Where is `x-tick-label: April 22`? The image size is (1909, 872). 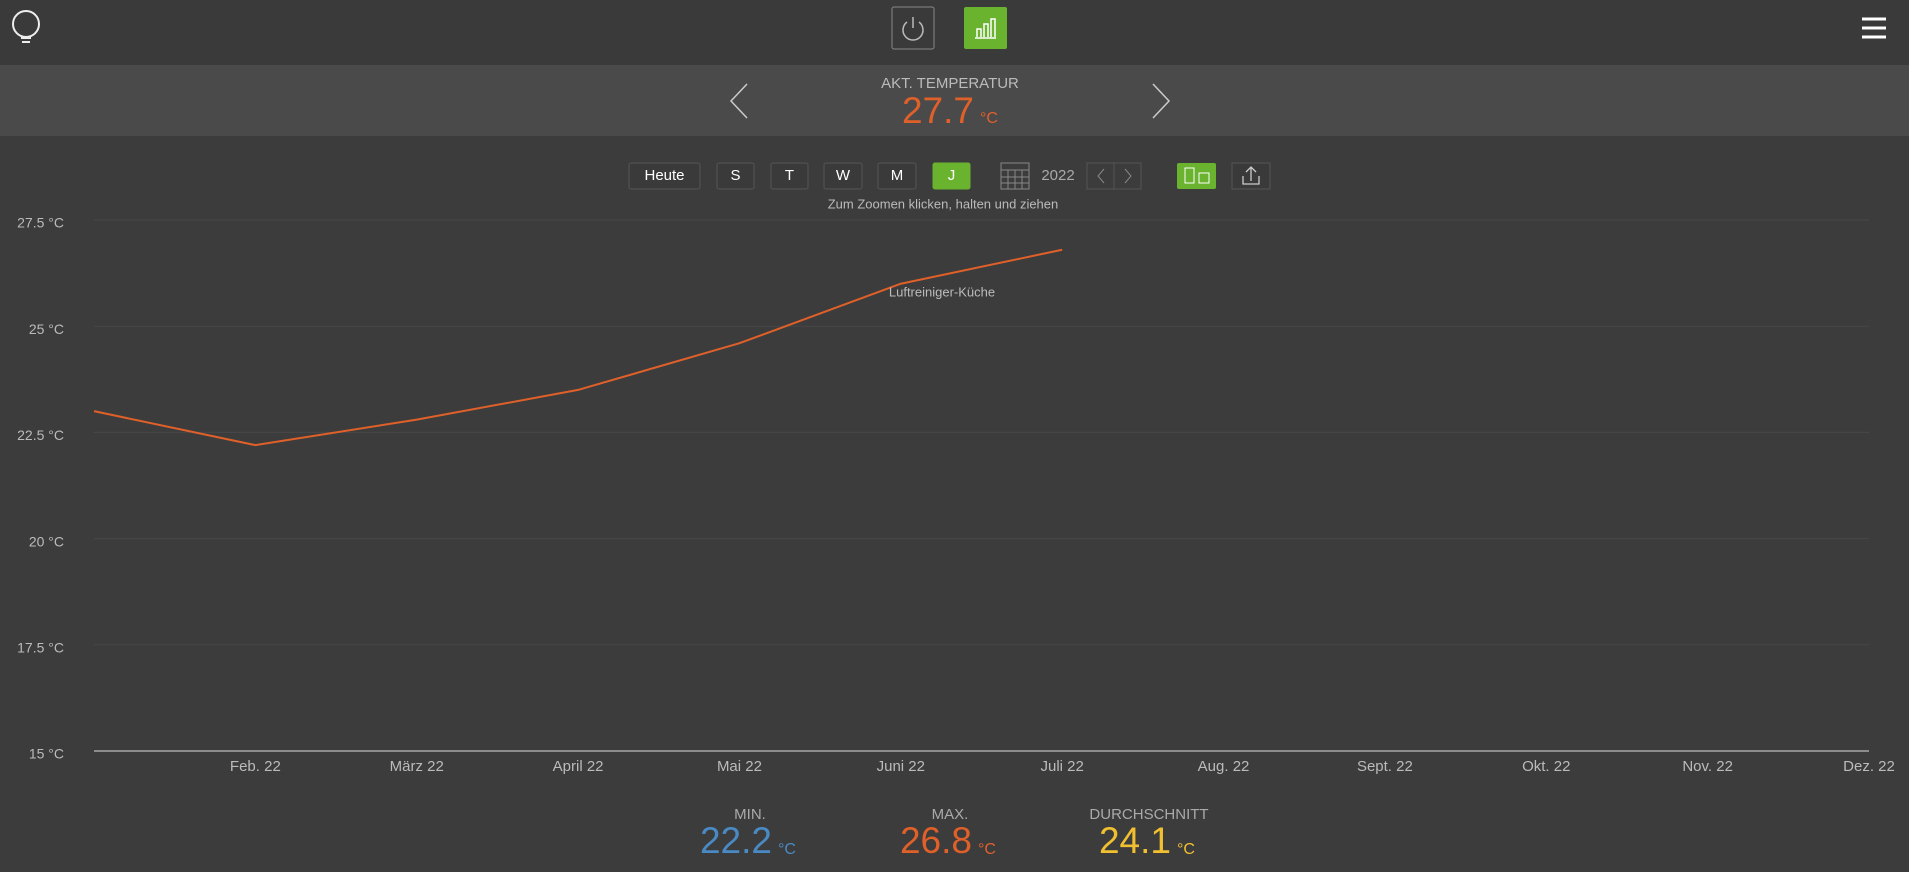
x-tick-label: April 22 is located at coordinates (578, 766).